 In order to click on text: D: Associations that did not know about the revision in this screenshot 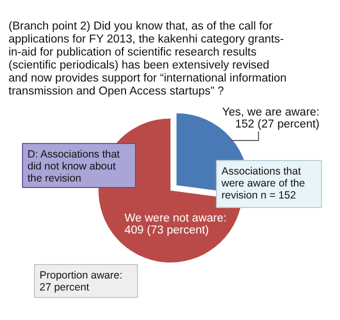, I will do `click(74, 166)`.